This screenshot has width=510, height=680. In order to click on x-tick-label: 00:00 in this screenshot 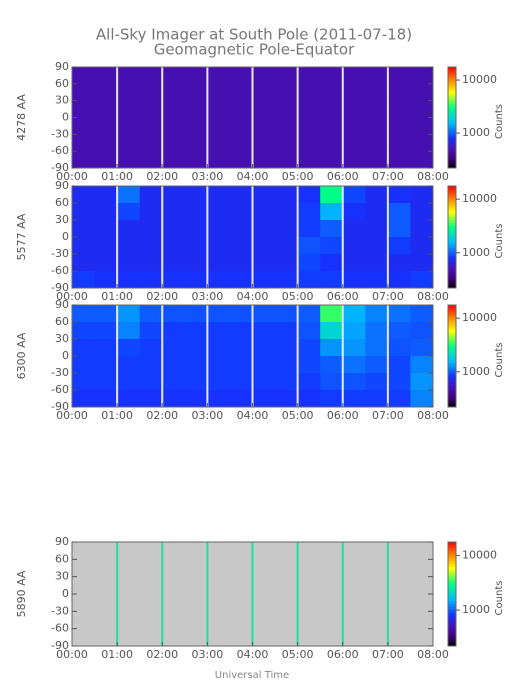, I will do `click(72, 654)`.